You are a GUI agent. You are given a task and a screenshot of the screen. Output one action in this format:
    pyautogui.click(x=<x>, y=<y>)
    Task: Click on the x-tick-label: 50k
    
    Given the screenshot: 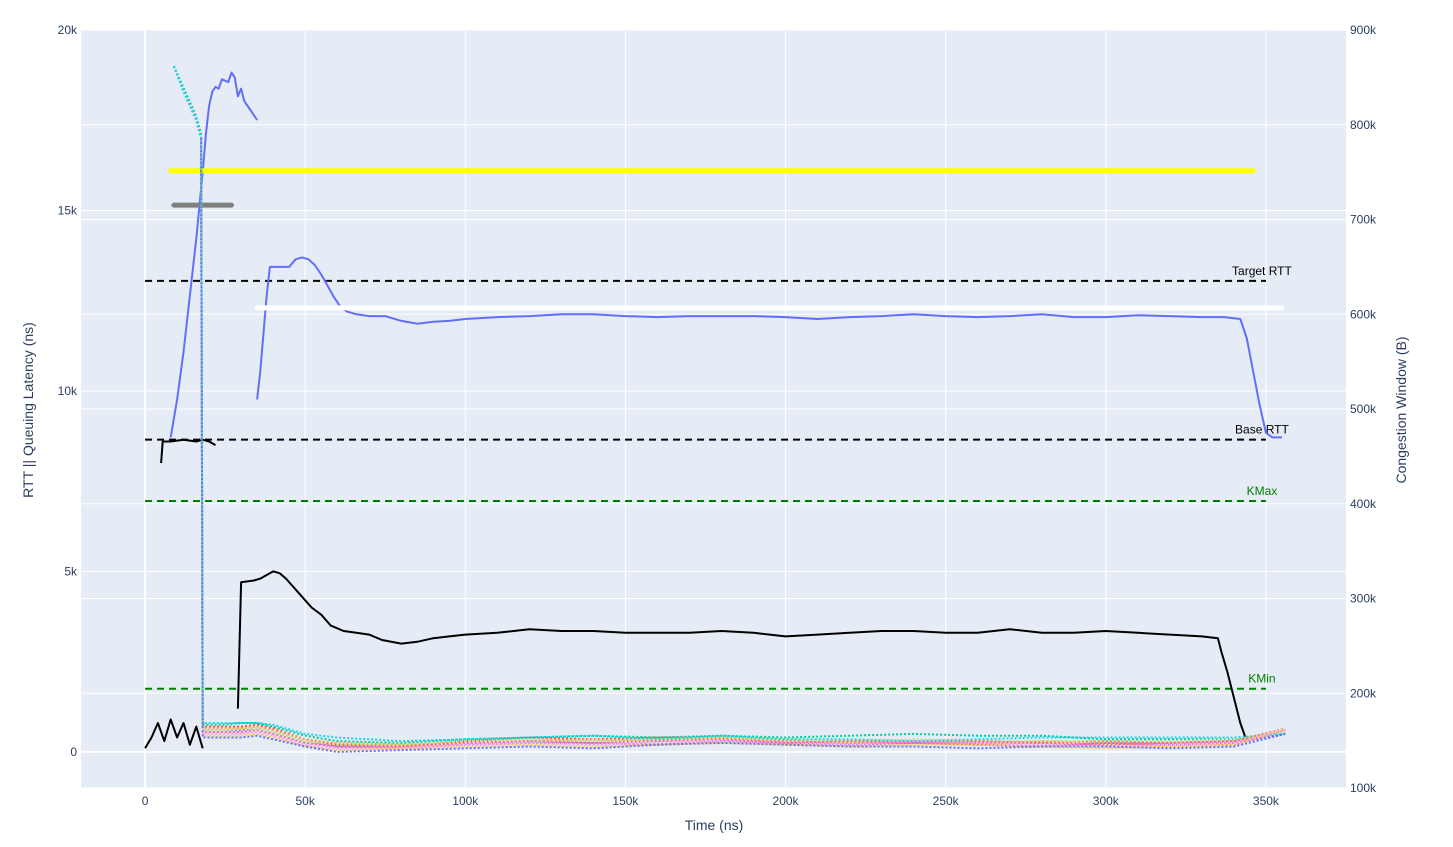 What is the action you would take?
    pyautogui.click(x=305, y=801)
    